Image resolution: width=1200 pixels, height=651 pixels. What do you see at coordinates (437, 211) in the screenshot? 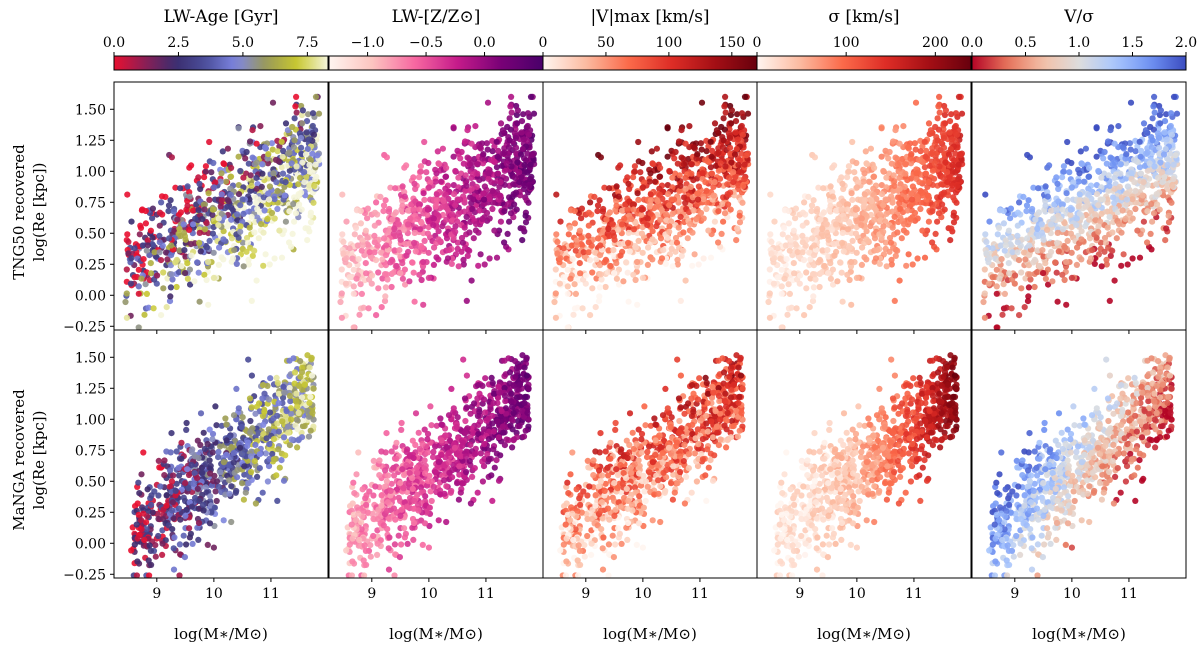
I see `scatter-points` at bounding box center [437, 211].